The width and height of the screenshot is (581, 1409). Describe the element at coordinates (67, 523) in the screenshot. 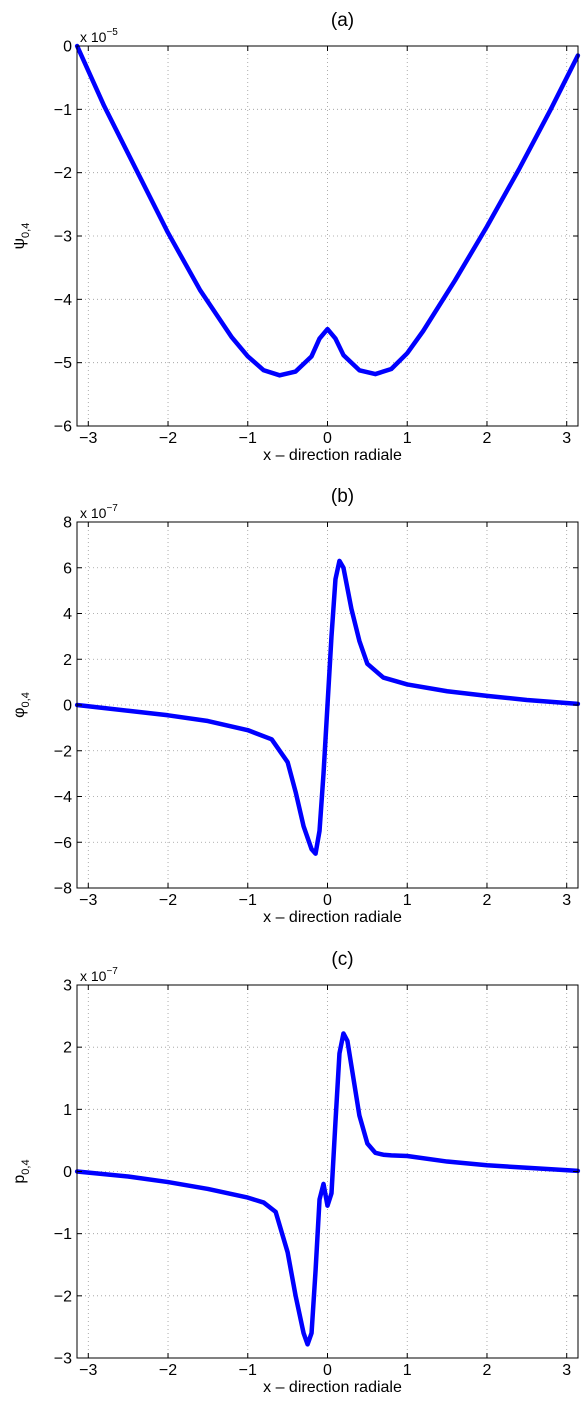

I see `y-tick-label: 8` at that location.